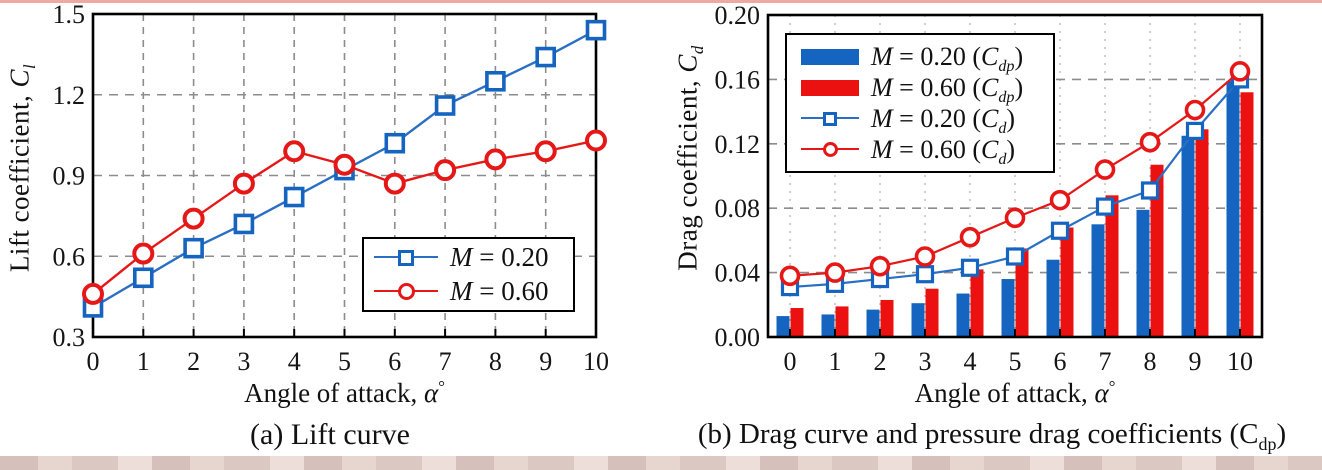 Image resolution: width=1322 pixels, height=470 pixels. I want to click on legend-item-m020-cd: M = 0.20 (Cd), so click(920, 120).